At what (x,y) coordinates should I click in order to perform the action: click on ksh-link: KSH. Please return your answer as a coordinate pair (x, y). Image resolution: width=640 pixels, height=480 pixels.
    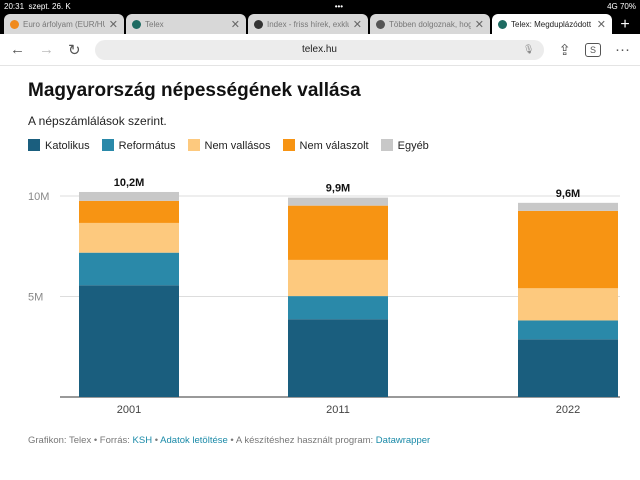
    Looking at the image, I should click on (142, 440).